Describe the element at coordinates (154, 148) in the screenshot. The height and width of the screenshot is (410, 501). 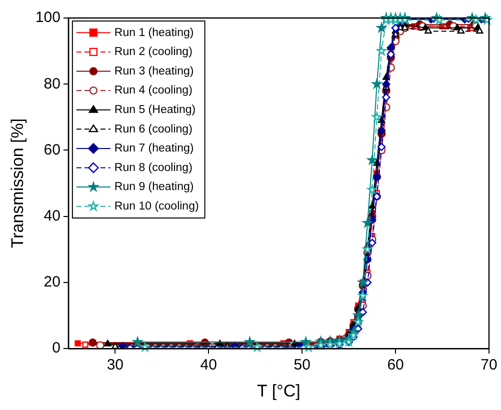
I see `legend-label: Run 7 (heating)` at that location.